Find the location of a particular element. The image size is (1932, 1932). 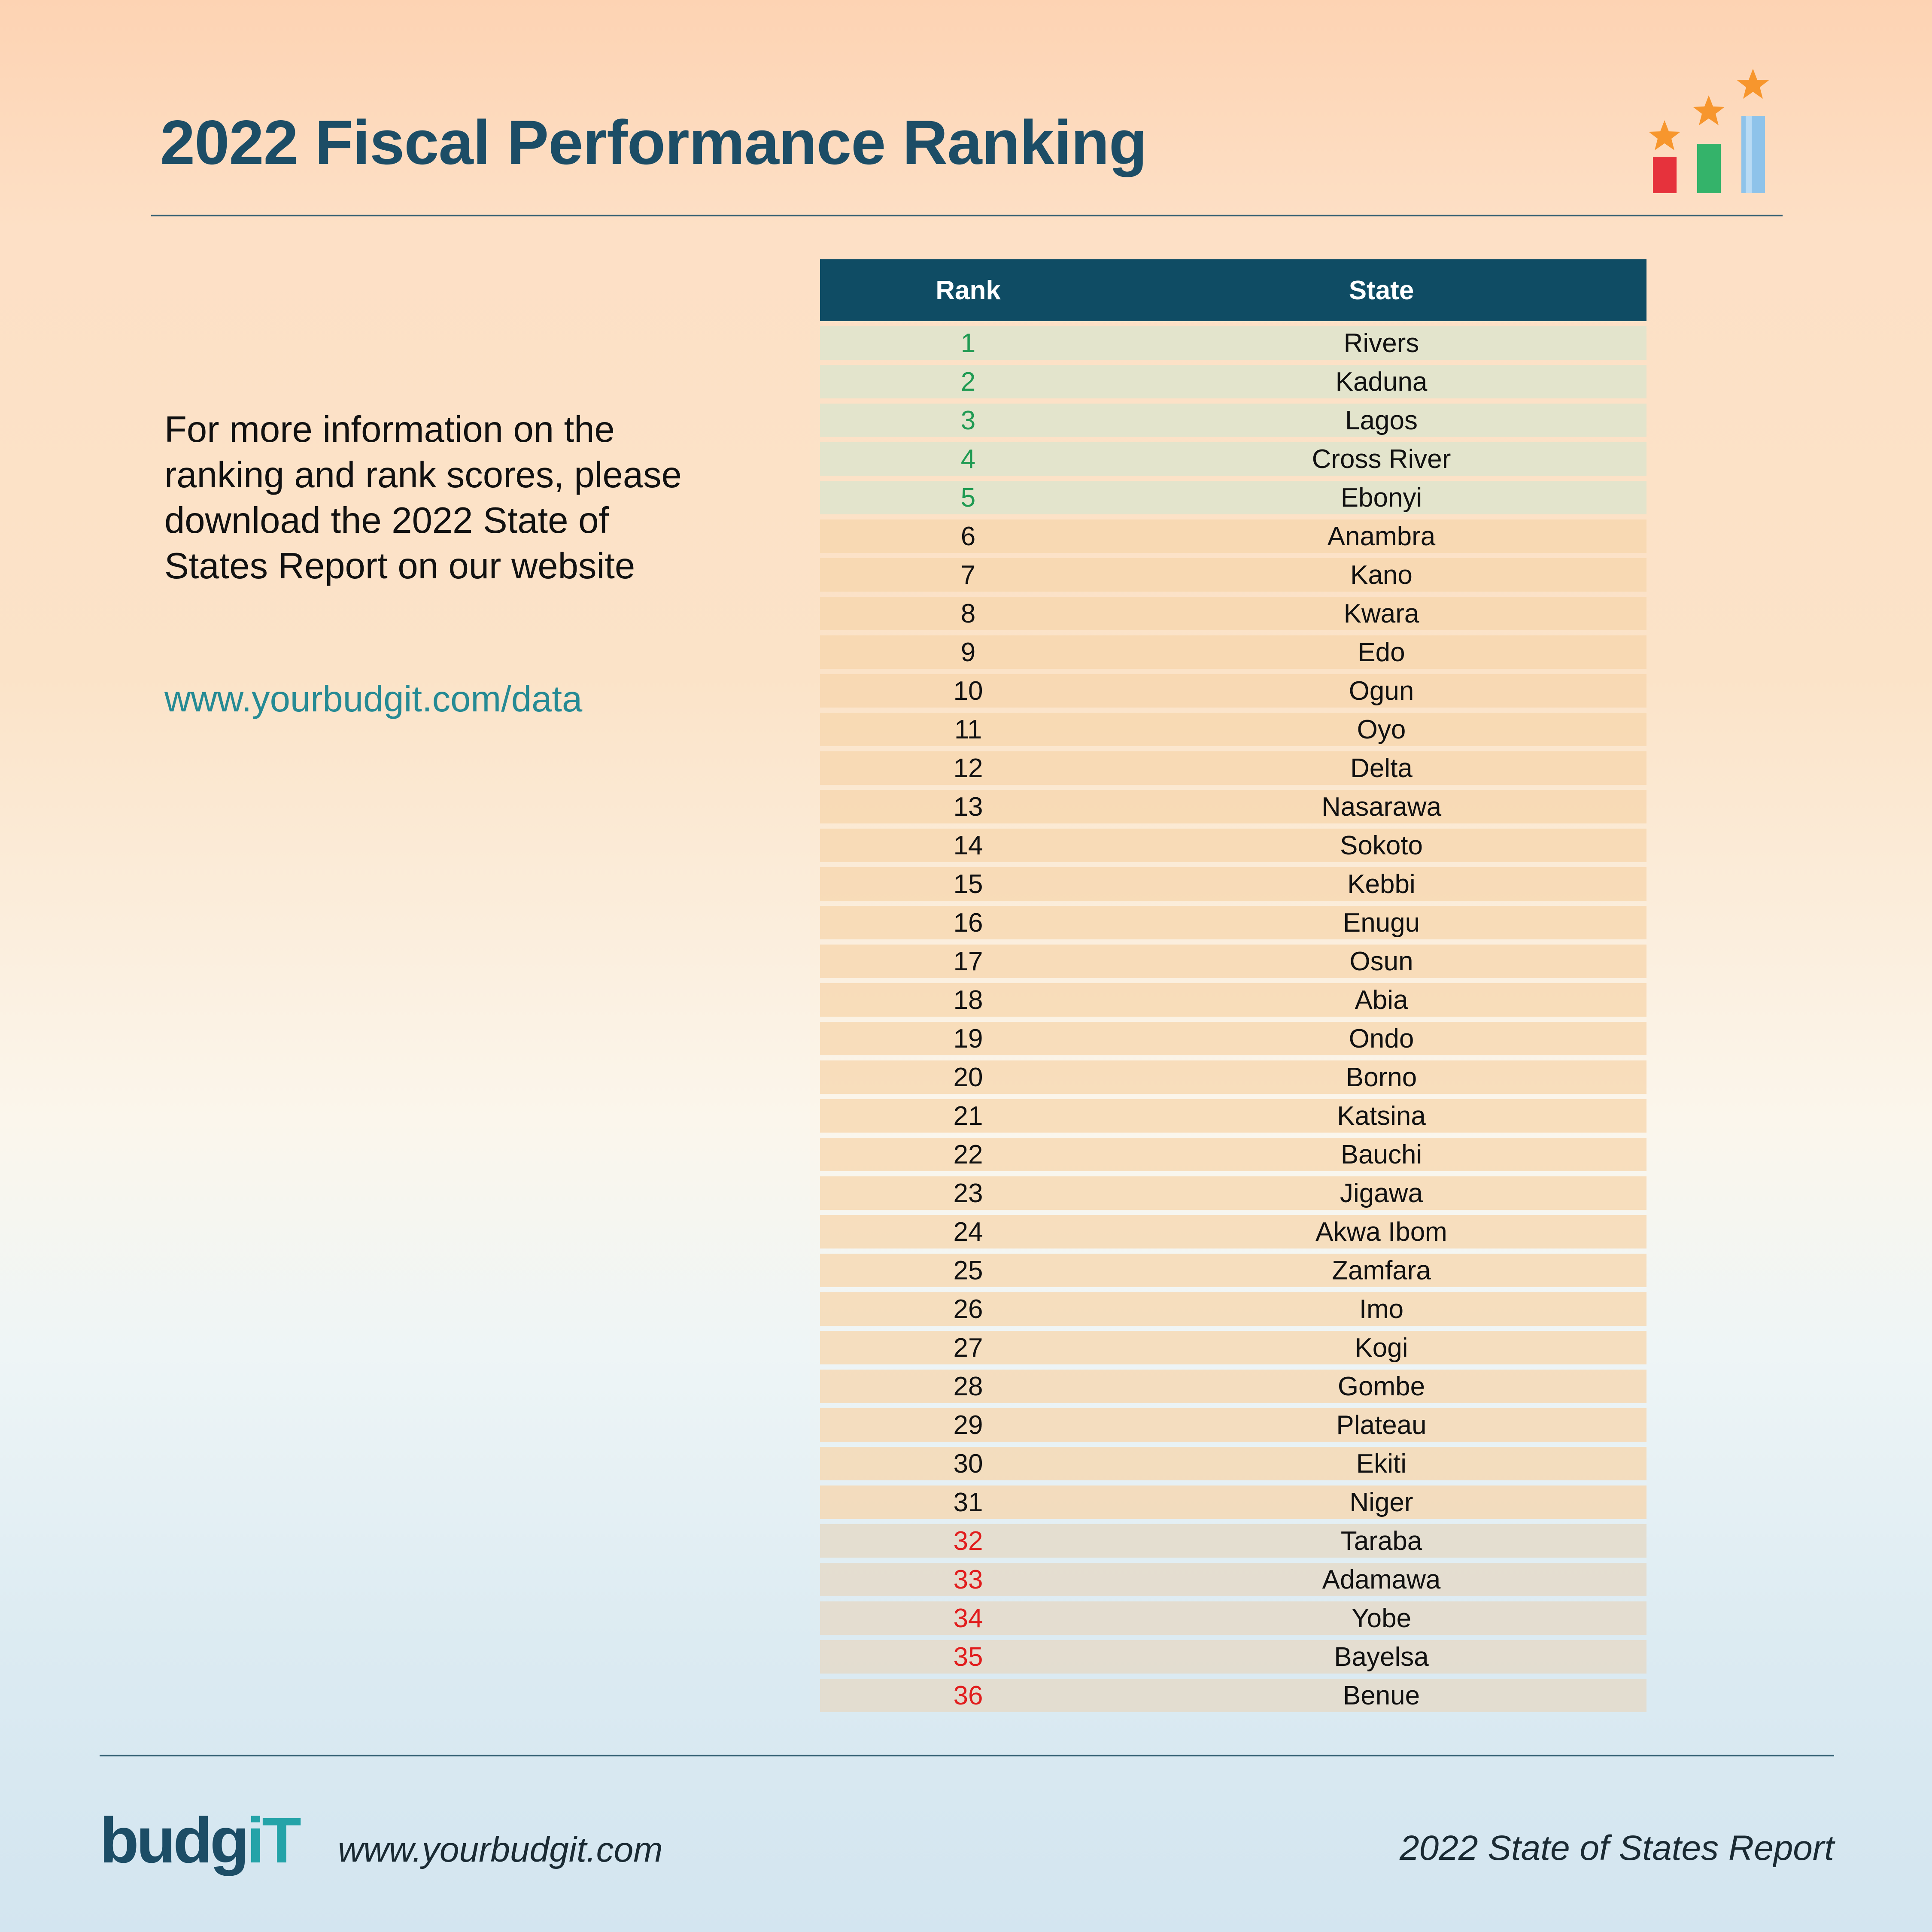

budgit-logo: budgiT is located at coordinates (201, 1840).